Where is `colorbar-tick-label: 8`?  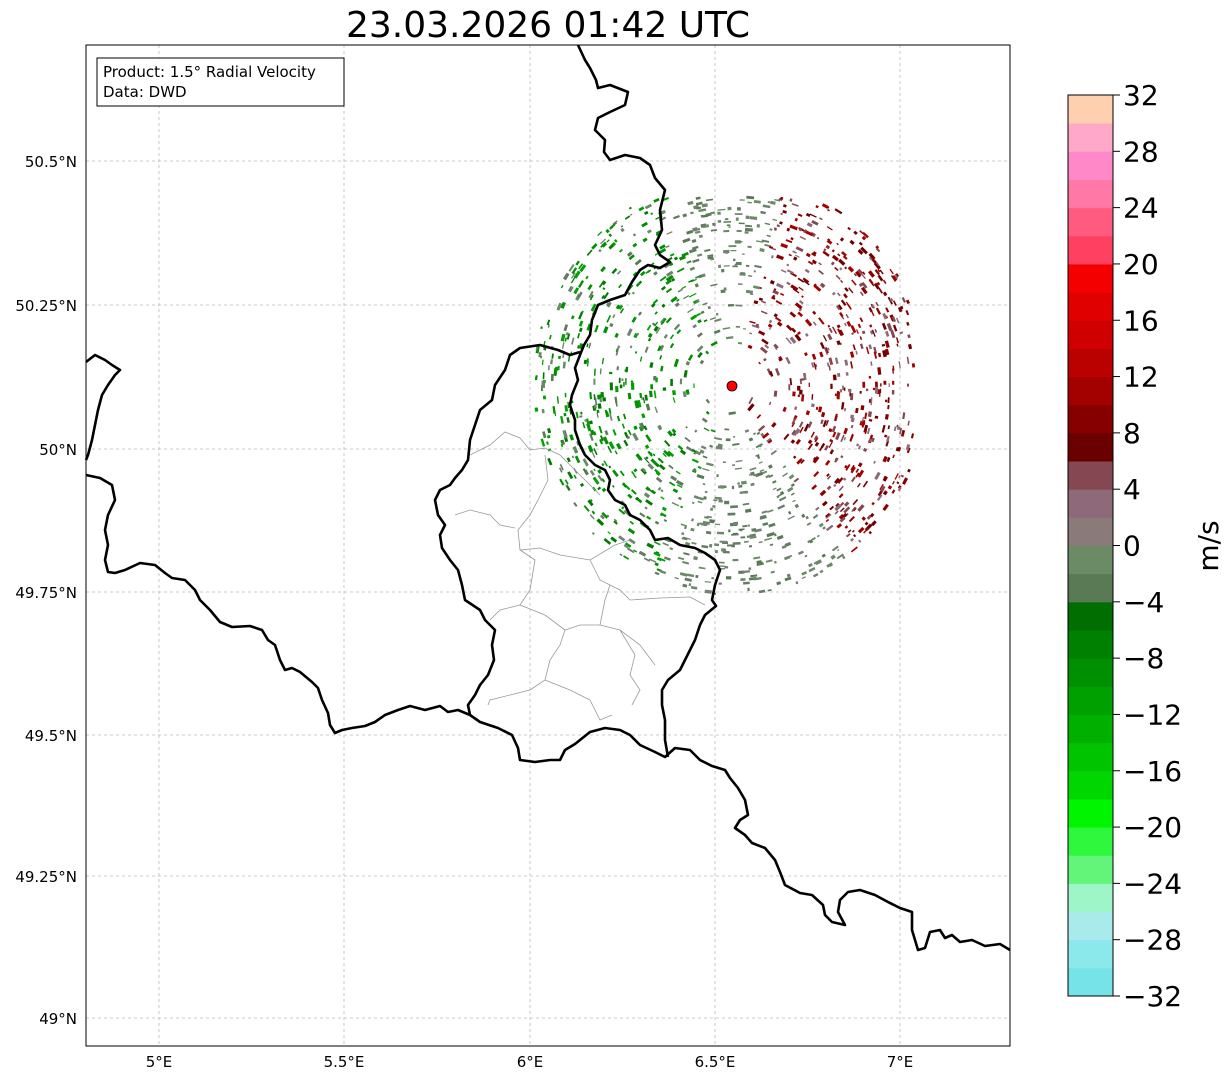 colorbar-tick-label: 8 is located at coordinates (1132, 433).